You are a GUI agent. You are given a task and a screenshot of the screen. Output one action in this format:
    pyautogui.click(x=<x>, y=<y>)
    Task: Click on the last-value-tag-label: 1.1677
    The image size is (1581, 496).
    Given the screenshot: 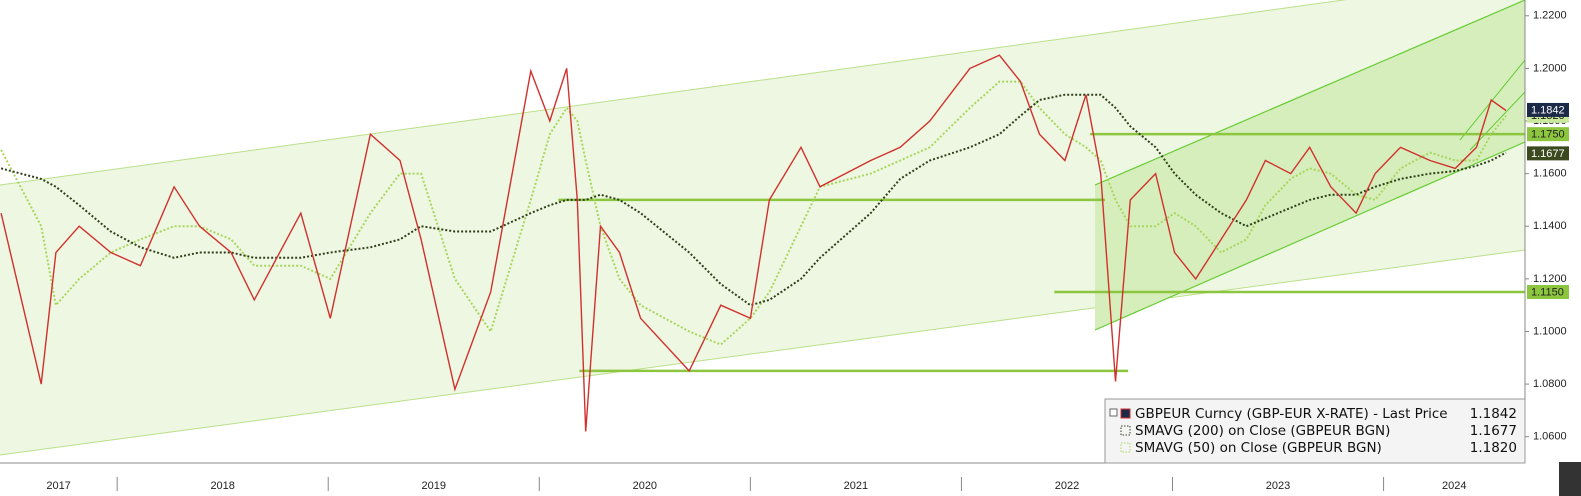 What is the action you would take?
    pyautogui.click(x=1548, y=154)
    